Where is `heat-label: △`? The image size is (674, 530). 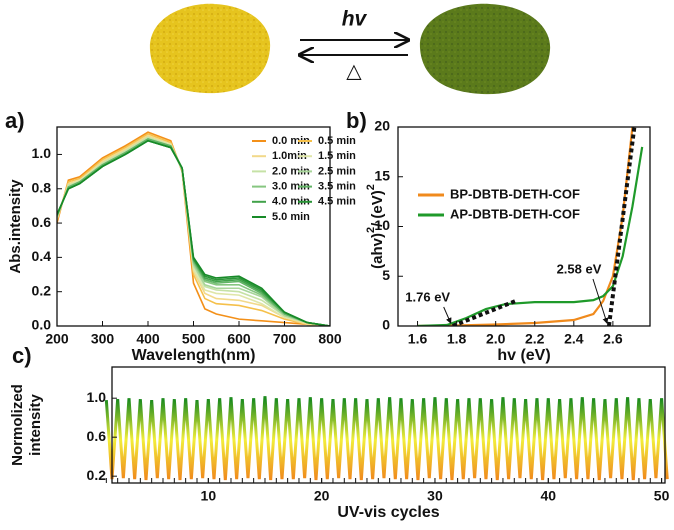
heat-label: △ is located at coordinates (354, 71).